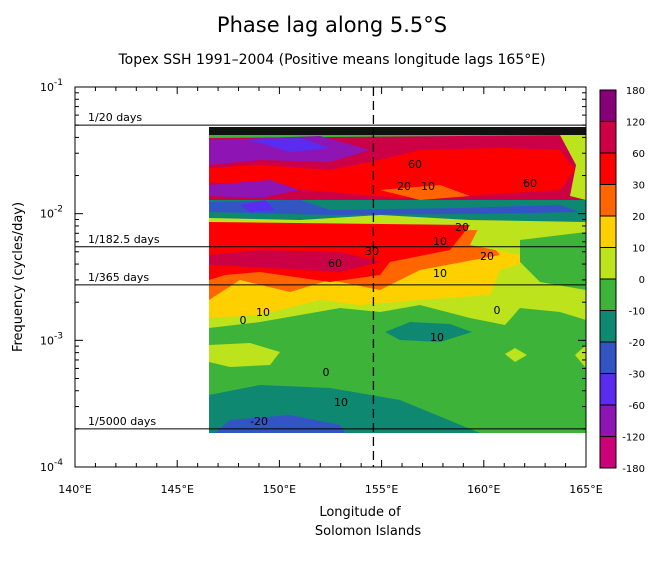 The image size is (649, 565). Describe the element at coordinates (279, 489) in the screenshot. I see `x-tick-label: 150°E` at that location.